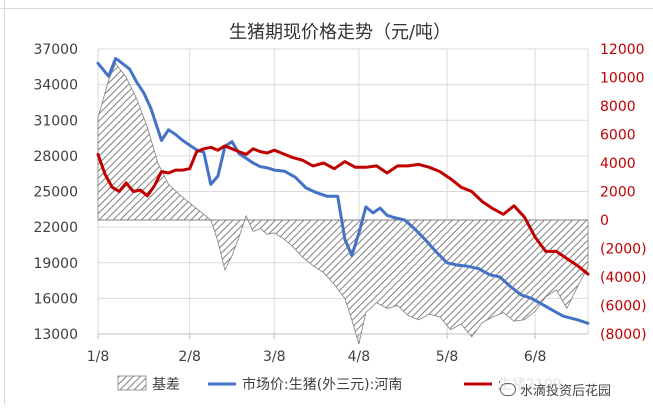 This screenshot has height=409, width=653. Describe the element at coordinates (359, 357) in the screenshot. I see `x-tick-label: 4/8` at that location.